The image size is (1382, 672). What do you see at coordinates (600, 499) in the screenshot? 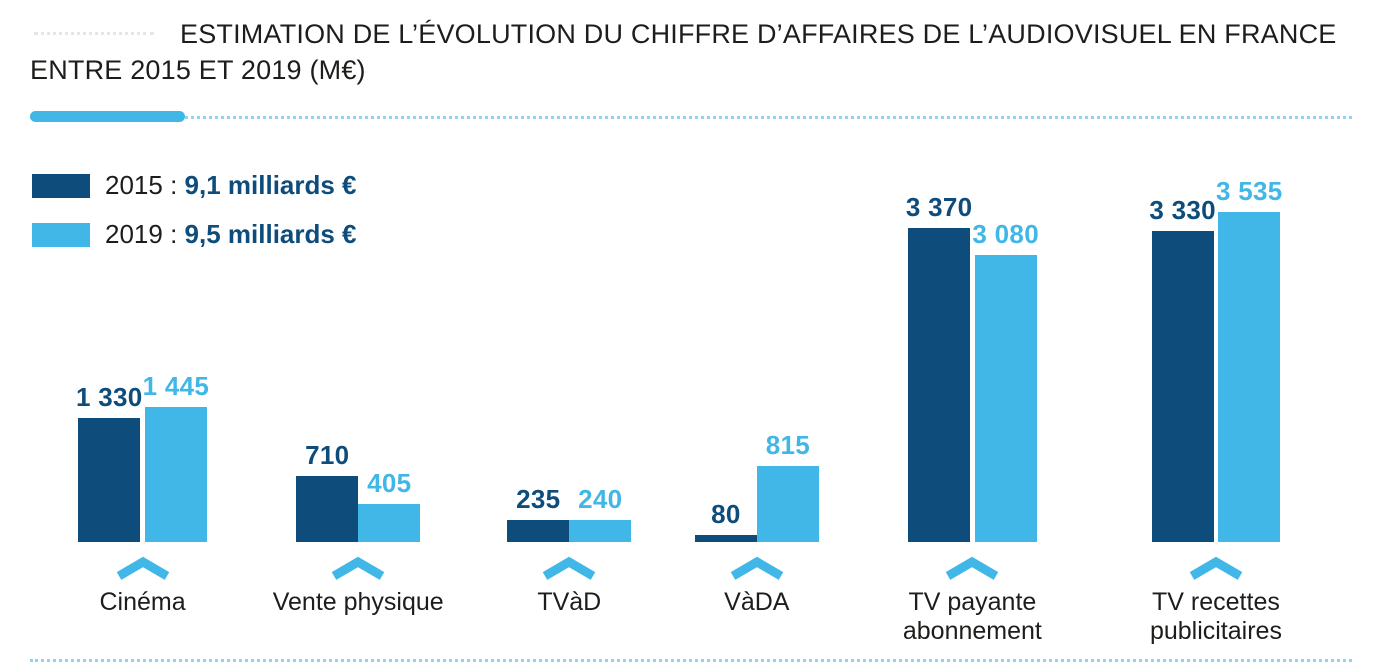
I see `bar-value-label-2019: 240` at bounding box center [600, 499].